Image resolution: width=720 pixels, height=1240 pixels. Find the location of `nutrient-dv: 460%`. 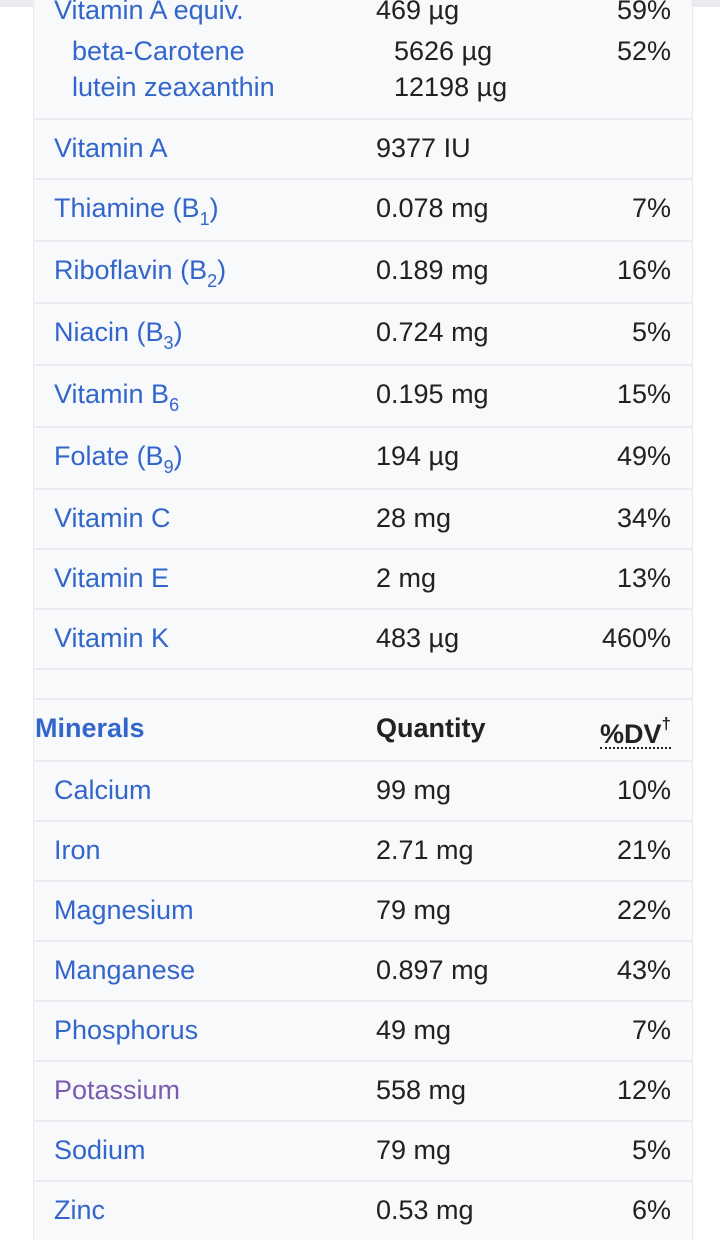

nutrient-dv: 460% is located at coordinates (636, 638).